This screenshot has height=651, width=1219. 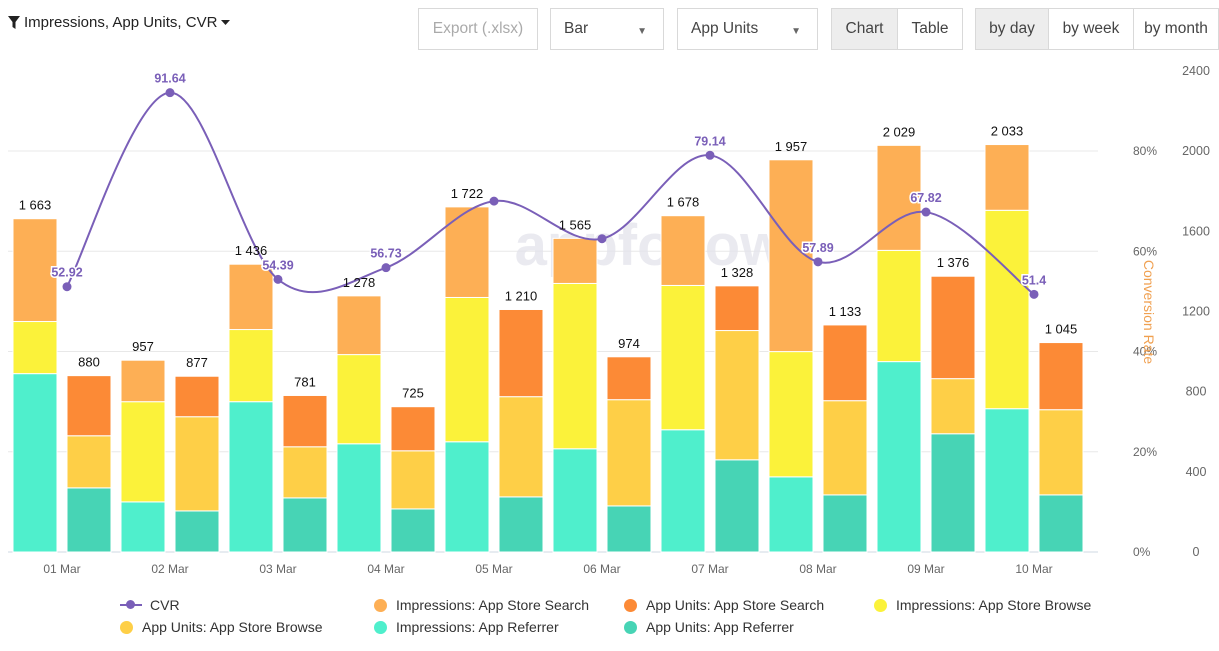 I want to click on value-tick-label: 400, so click(x=1196, y=472).